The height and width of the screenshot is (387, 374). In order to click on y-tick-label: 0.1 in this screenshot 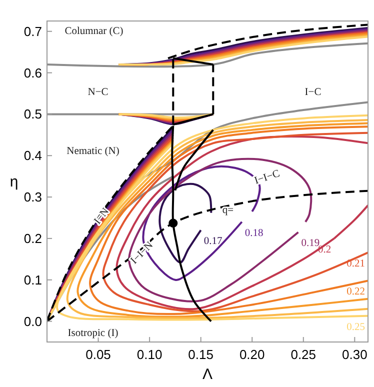, I will do `click(33, 280)`.